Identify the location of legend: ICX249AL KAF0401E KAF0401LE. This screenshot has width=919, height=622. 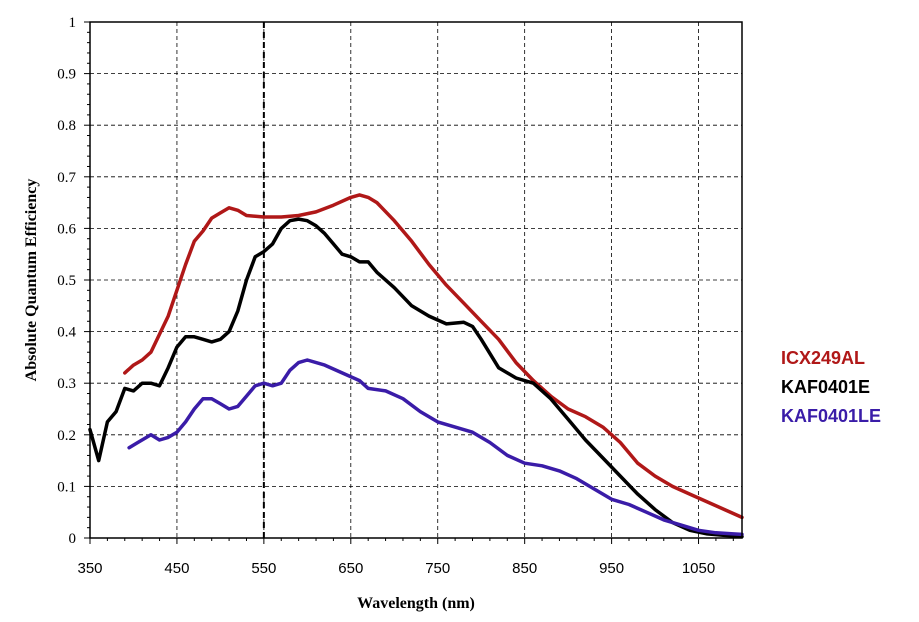
(831, 387).